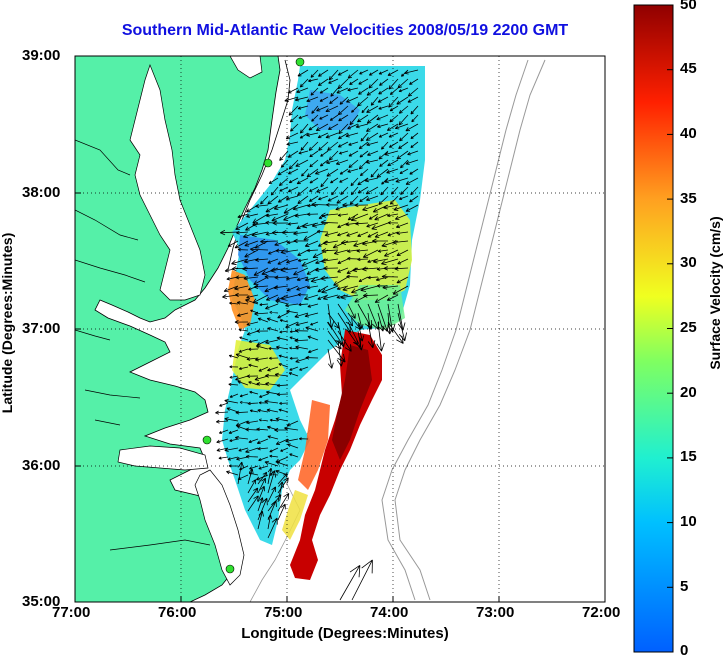 Image resolution: width=724 pixels, height=659 pixels. What do you see at coordinates (258, 365) in the screenshot?
I see `field-yellow-south` at bounding box center [258, 365].